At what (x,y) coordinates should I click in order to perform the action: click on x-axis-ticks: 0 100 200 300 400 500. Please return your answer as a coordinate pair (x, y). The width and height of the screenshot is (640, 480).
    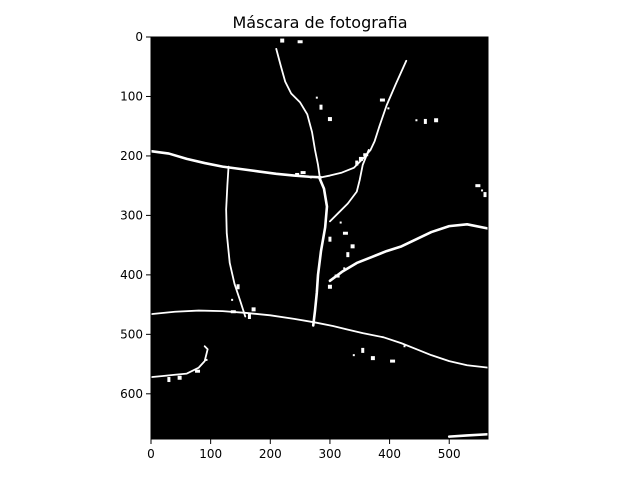
    Looking at the image, I should click on (304, 450).